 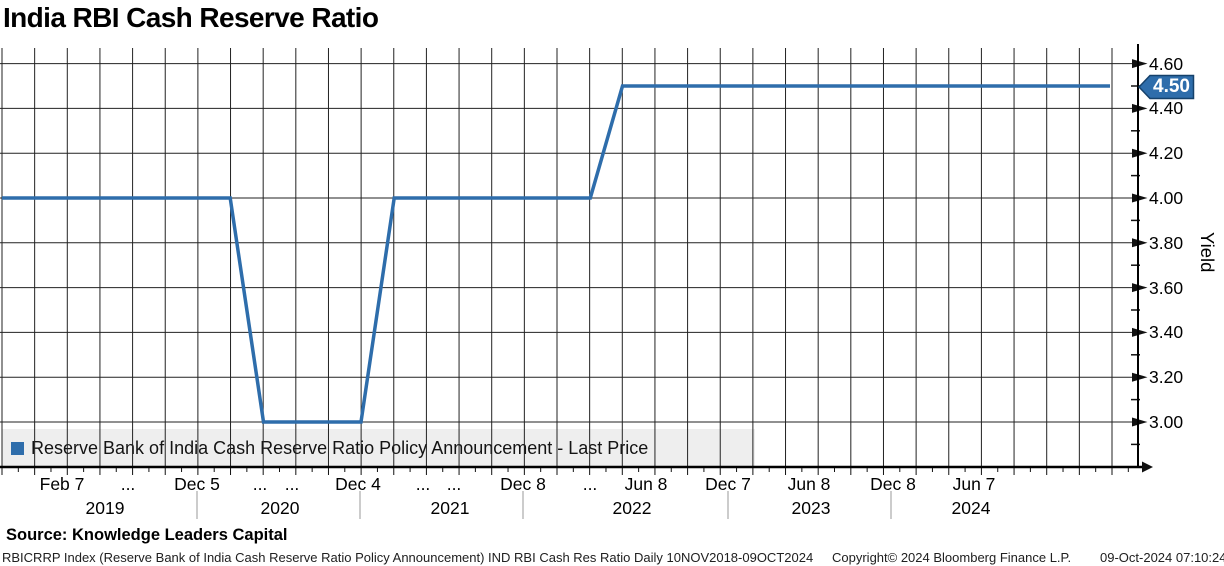 What do you see at coordinates (811, 508) in the screenshot?
I see `x-year-label: 2023` at bounding box center [811, 508].